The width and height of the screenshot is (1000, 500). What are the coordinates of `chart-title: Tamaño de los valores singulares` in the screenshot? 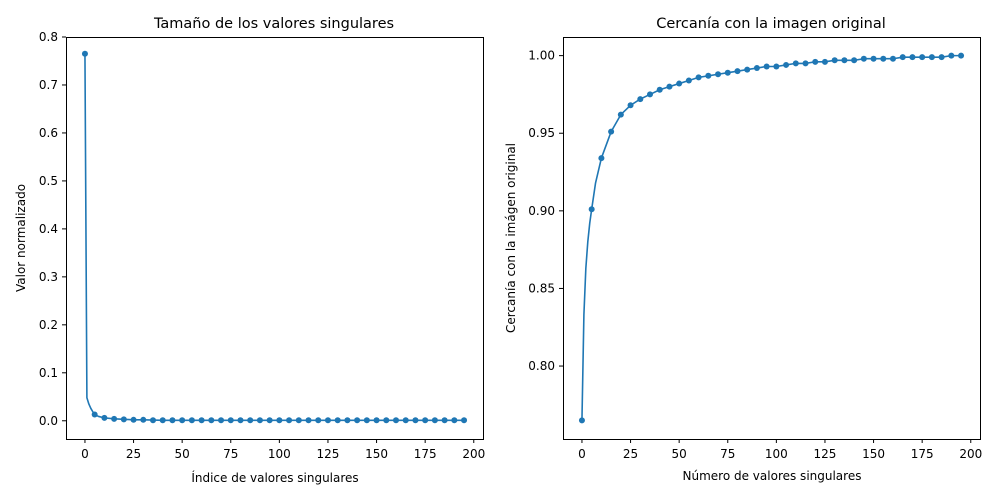 It's located at (273, 24).